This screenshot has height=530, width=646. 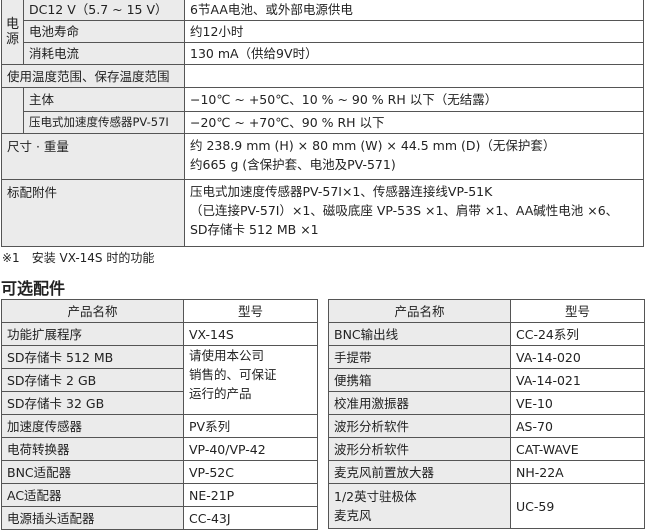 I want to click on item-name: 麦克风前置放大器, so click(x=419, y=472).